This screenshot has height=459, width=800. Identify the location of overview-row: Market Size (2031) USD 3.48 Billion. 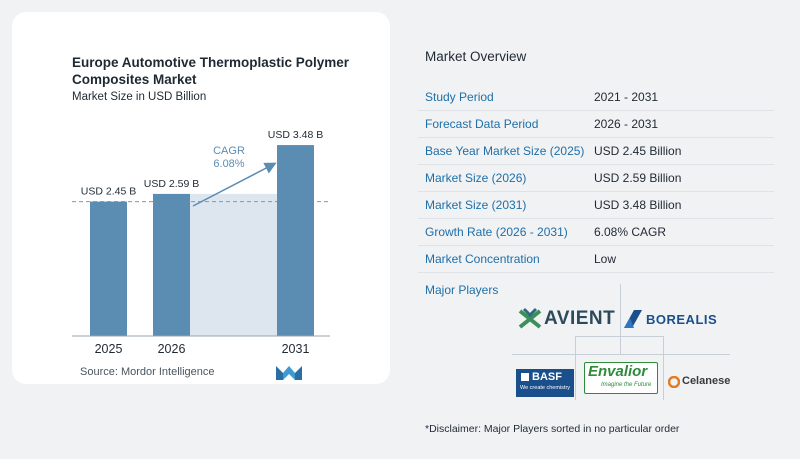
(596, 205).